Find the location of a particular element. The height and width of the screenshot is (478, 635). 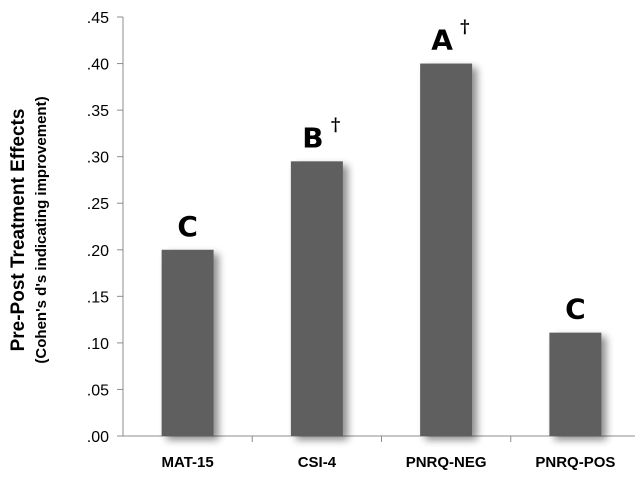

y-tick-label: .15 is located at coordinates (98, 297).